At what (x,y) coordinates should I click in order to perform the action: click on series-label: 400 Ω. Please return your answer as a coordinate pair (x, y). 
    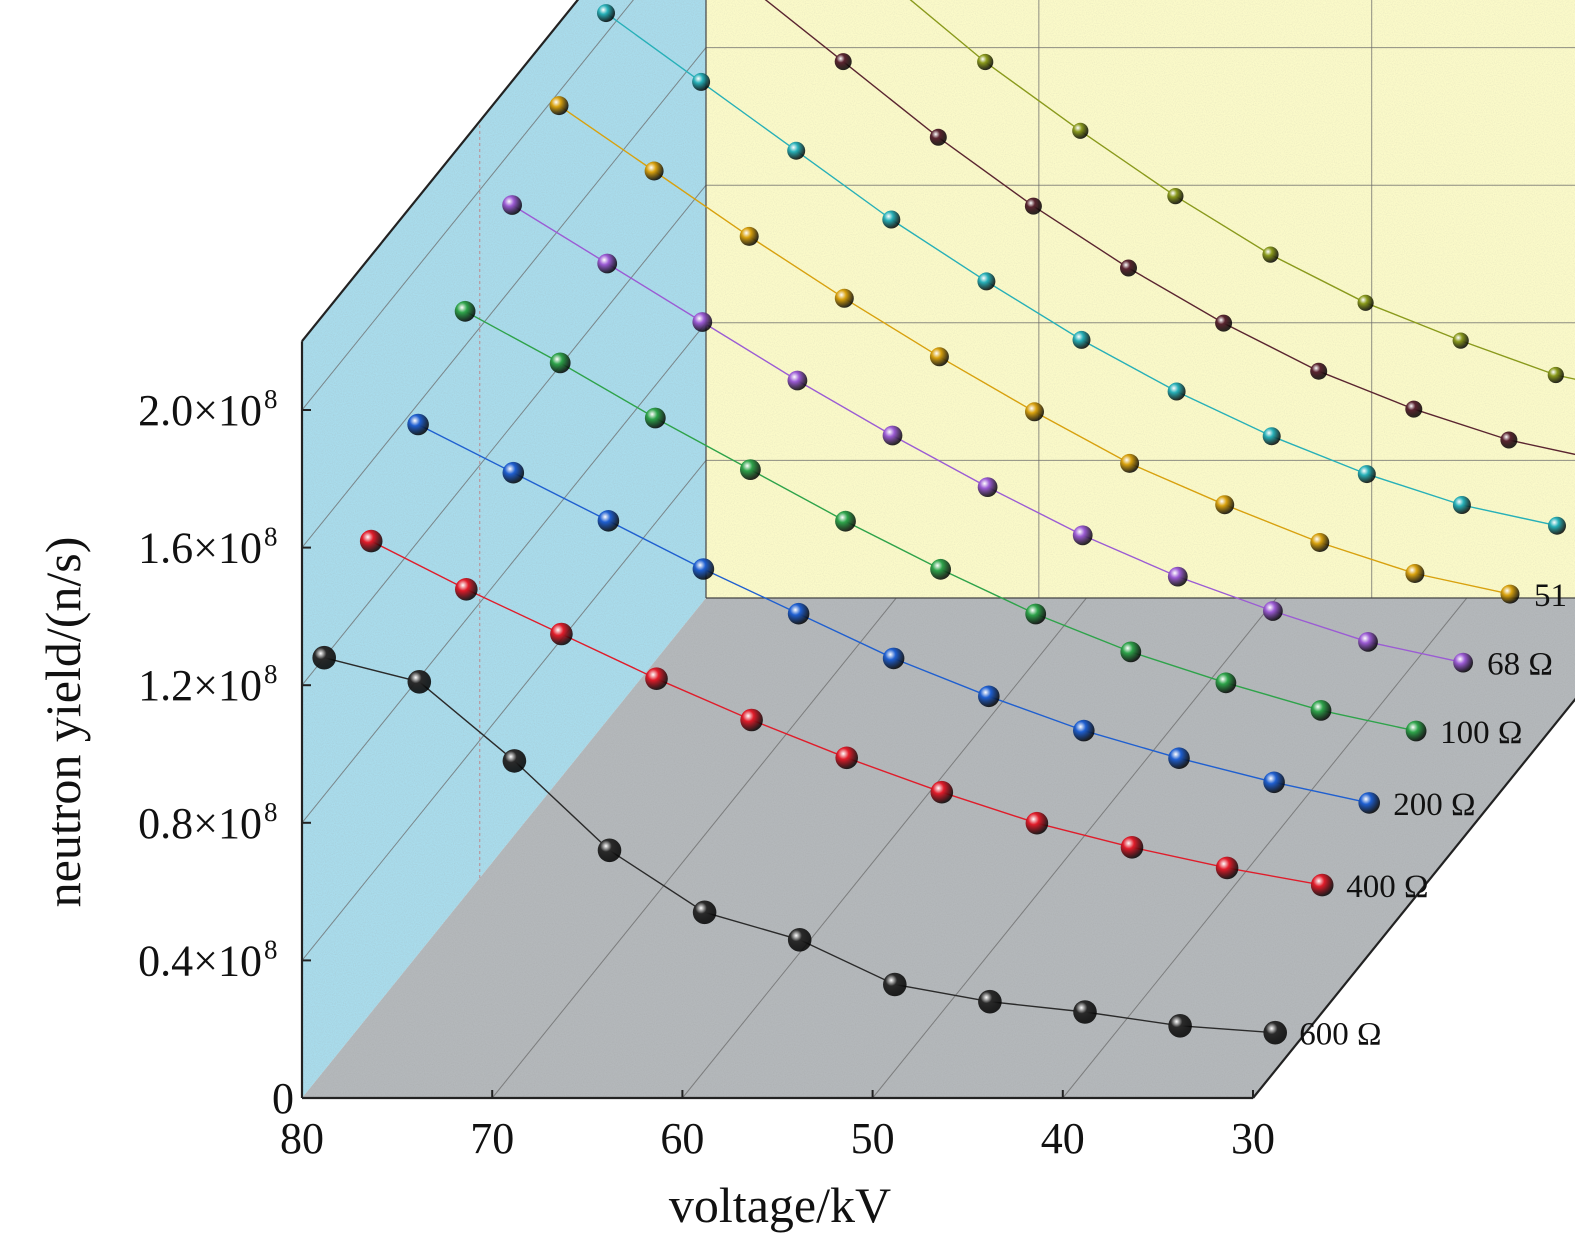
    Looking at the image, I should click on (1387, 887).